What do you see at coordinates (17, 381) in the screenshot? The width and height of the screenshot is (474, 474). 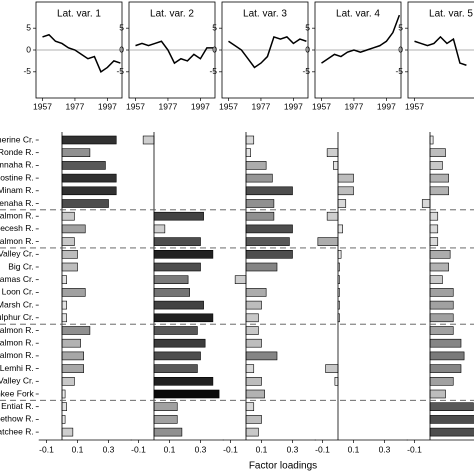 I see `category-label: Valley Cr.` at bounding box center [17, 381].